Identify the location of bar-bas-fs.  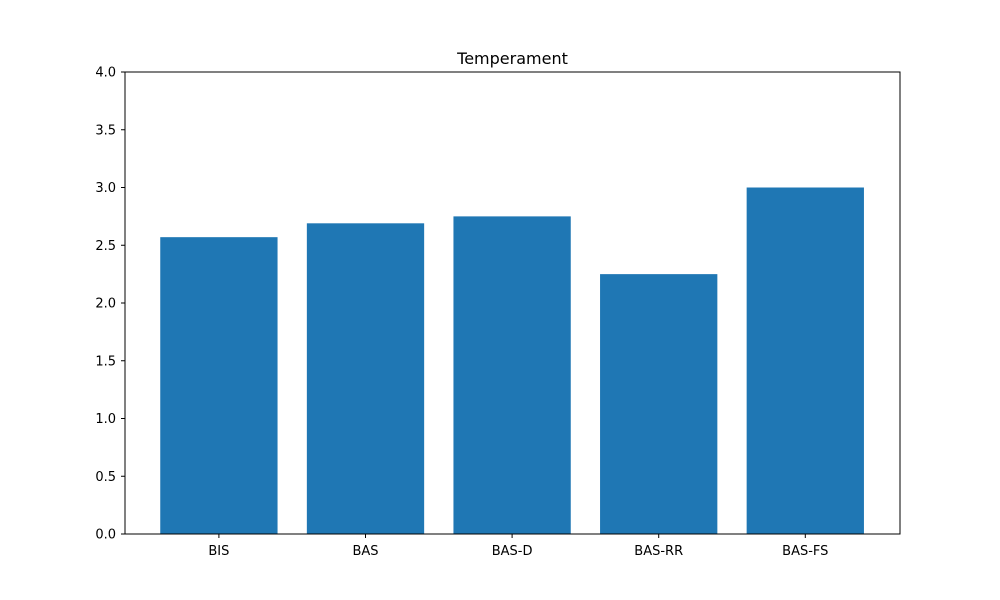
(805, 360).